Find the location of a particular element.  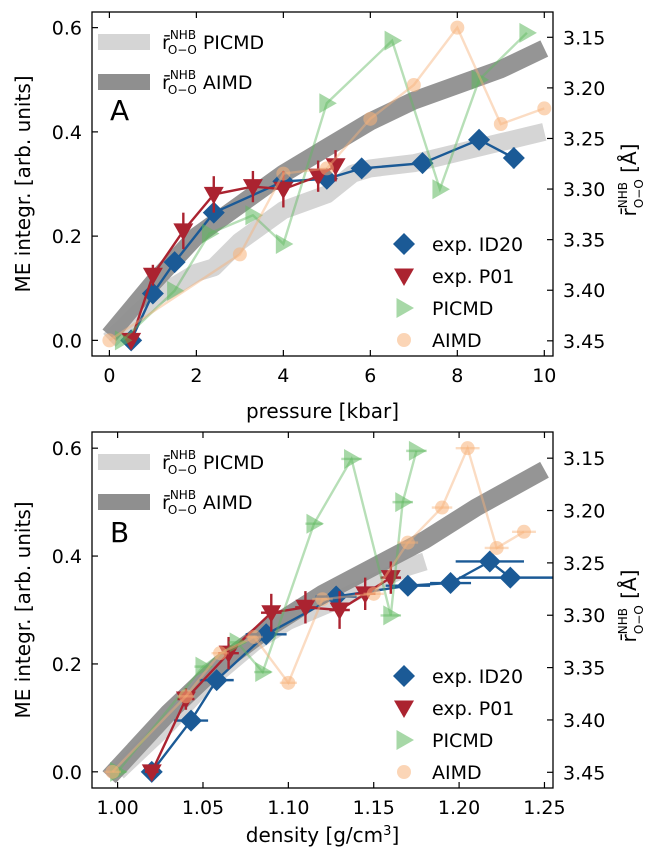

panel-label: A is located at coordinates (119, 110).